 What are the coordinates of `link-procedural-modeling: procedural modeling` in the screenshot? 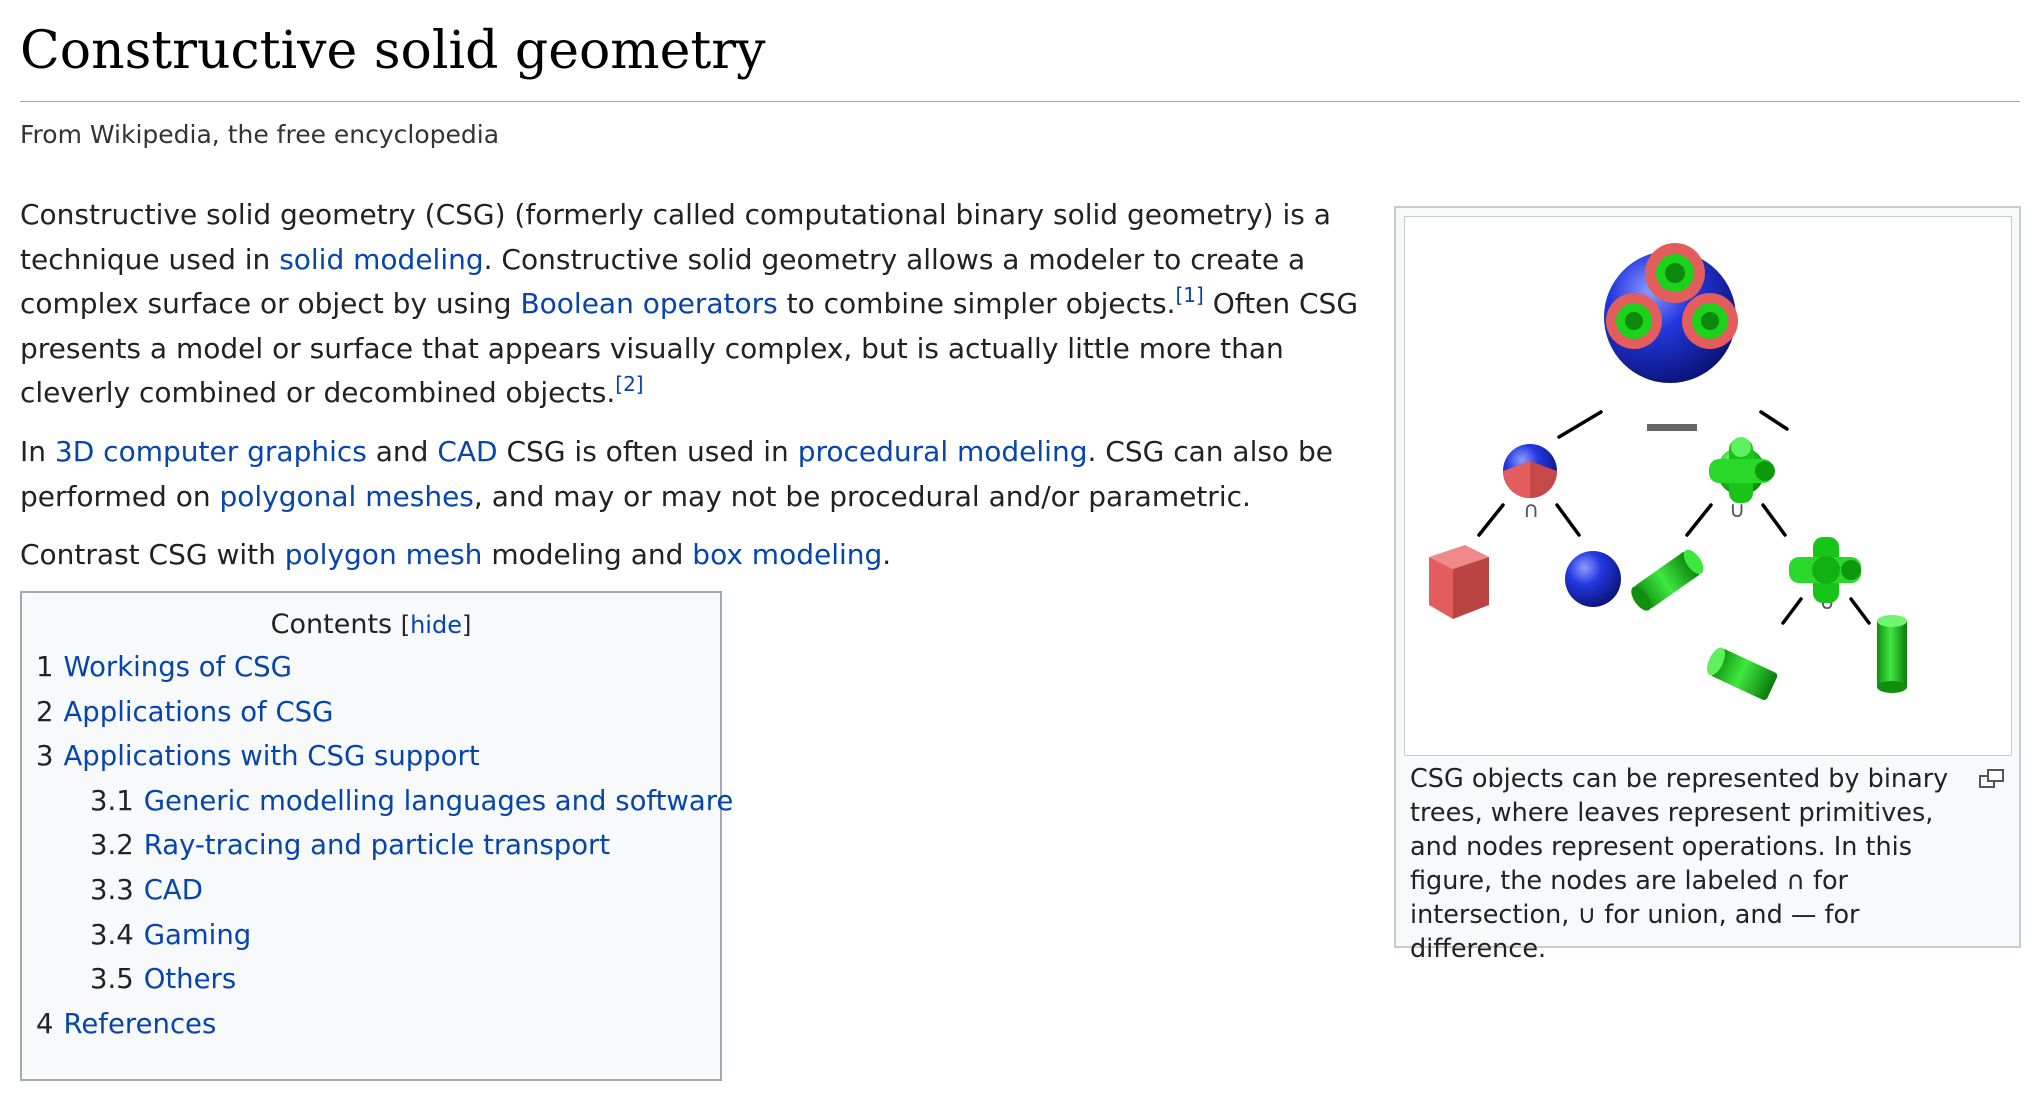 It's located at (942, 451).